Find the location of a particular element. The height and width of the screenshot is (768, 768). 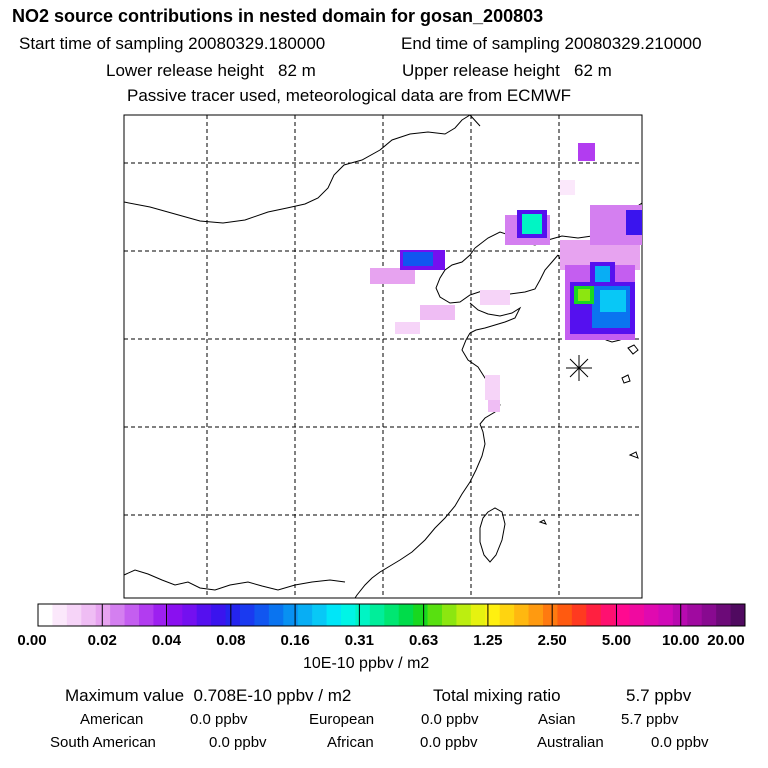

region-name: American is located at coordinates (112, 719).